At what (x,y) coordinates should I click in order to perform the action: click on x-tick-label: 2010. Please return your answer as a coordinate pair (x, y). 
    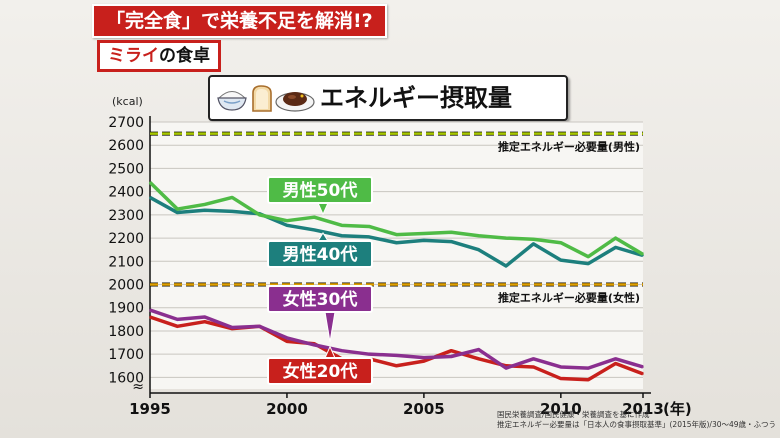
    Looking at the image, I should click on (561, 409).